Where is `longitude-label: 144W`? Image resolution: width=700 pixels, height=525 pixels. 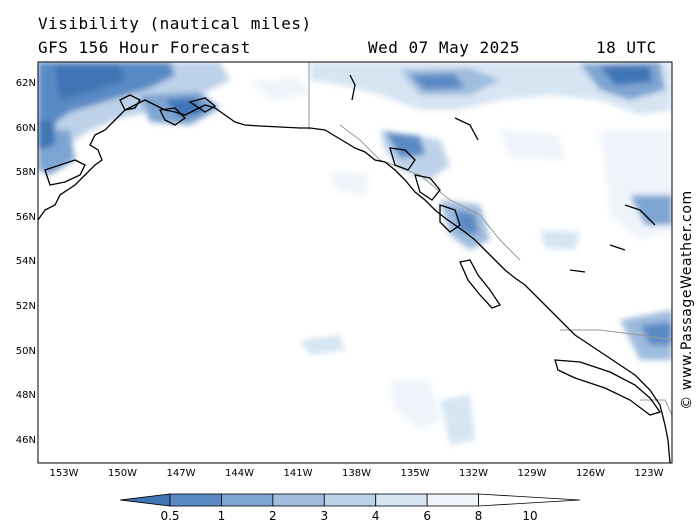
longitude-label: 144W is located at coordinates (239, 473).